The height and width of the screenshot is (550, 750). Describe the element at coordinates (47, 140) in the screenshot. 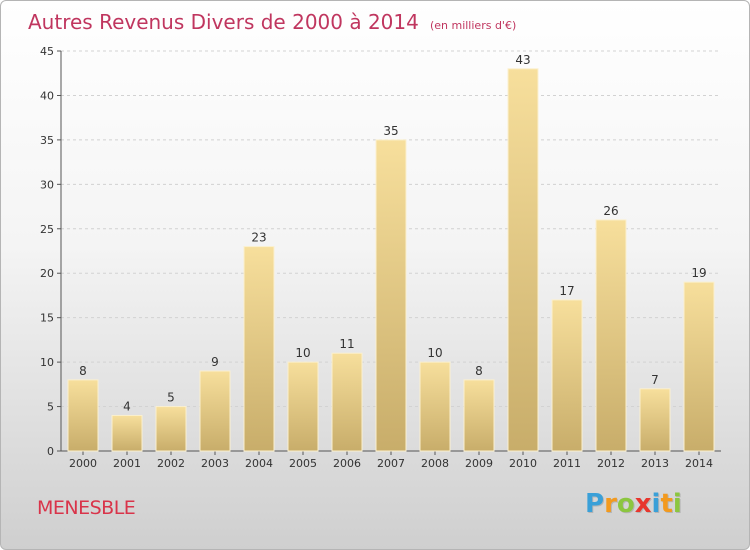

I see `y-tick-label-35: 35` at that location.